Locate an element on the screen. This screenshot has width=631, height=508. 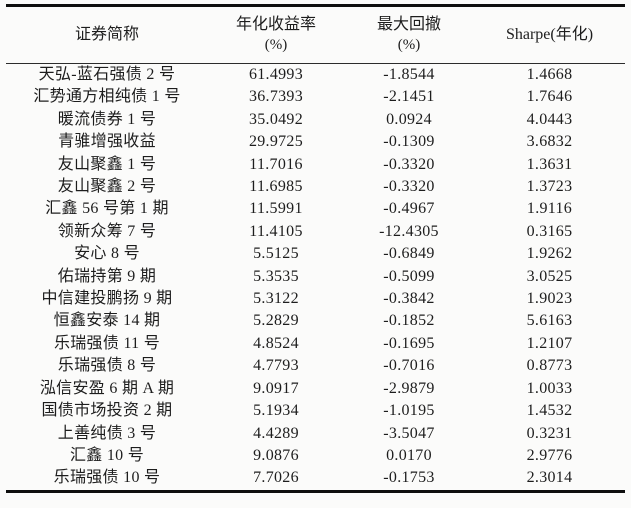
table-row: 青骓增强收益 29.9725 -0.1309 3.6832 is located at coordinates (315, 142).